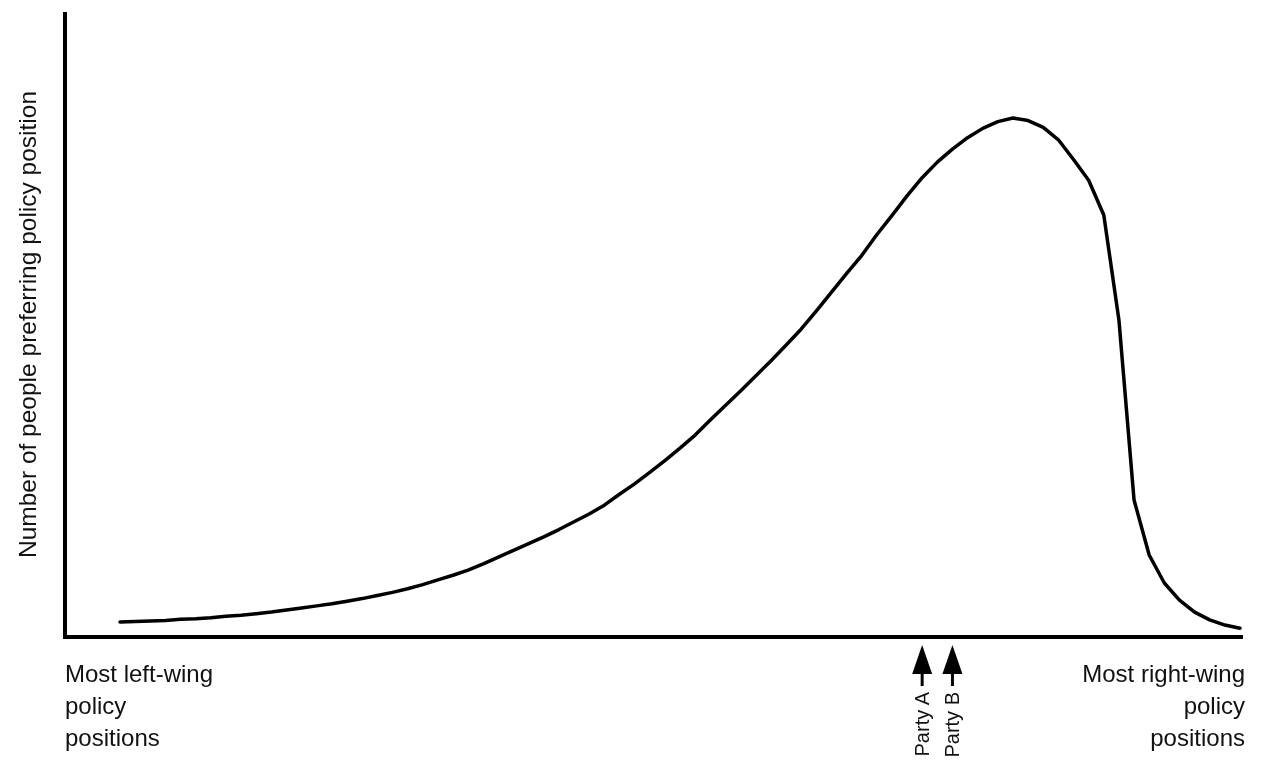  Describe the element at coordinates (139, 705) in the screenshot. I see `text: Most left-wing policy positions` at that location.